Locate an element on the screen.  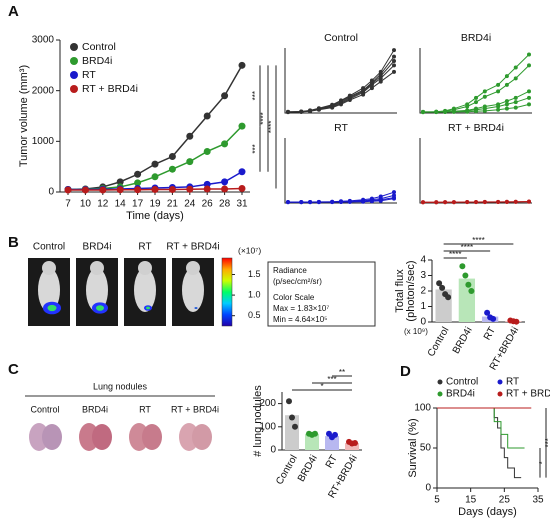
y-tick-label: 4 is located at coordinates (423, 260).